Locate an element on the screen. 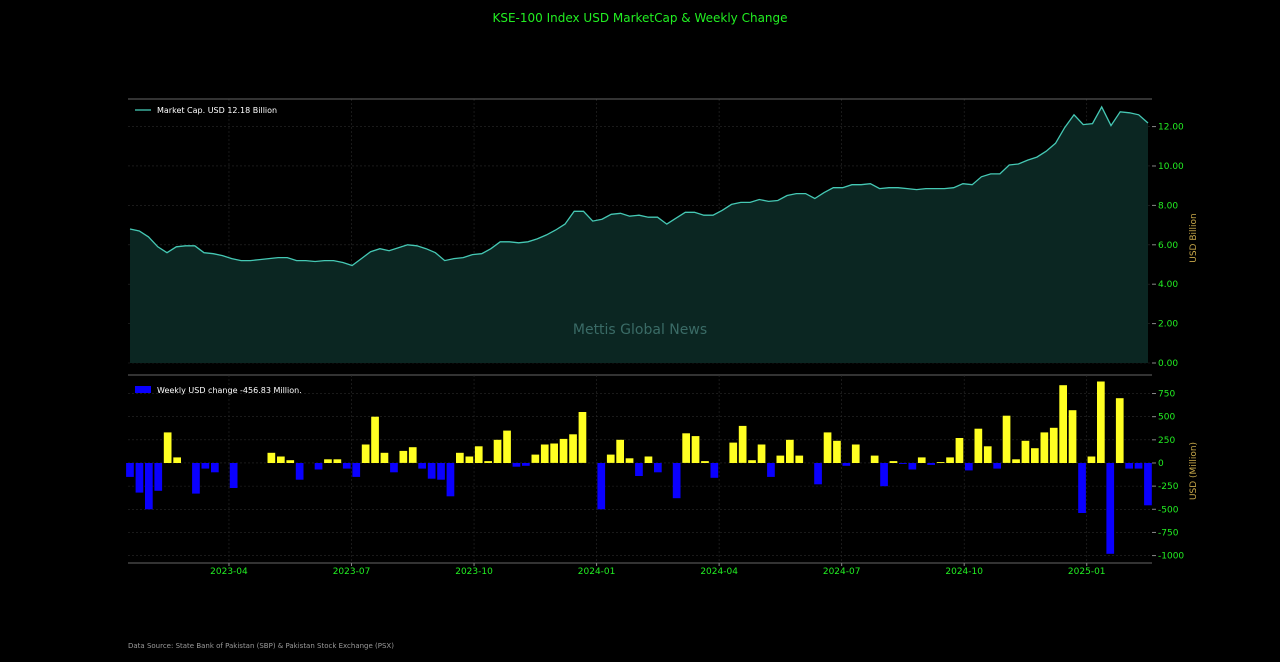 The image size is (1280, 662). top-y-axis: 0.00 2.00 4.00 6.00 8.00 10.00 12.00 is located at coordinates (1168, 246).